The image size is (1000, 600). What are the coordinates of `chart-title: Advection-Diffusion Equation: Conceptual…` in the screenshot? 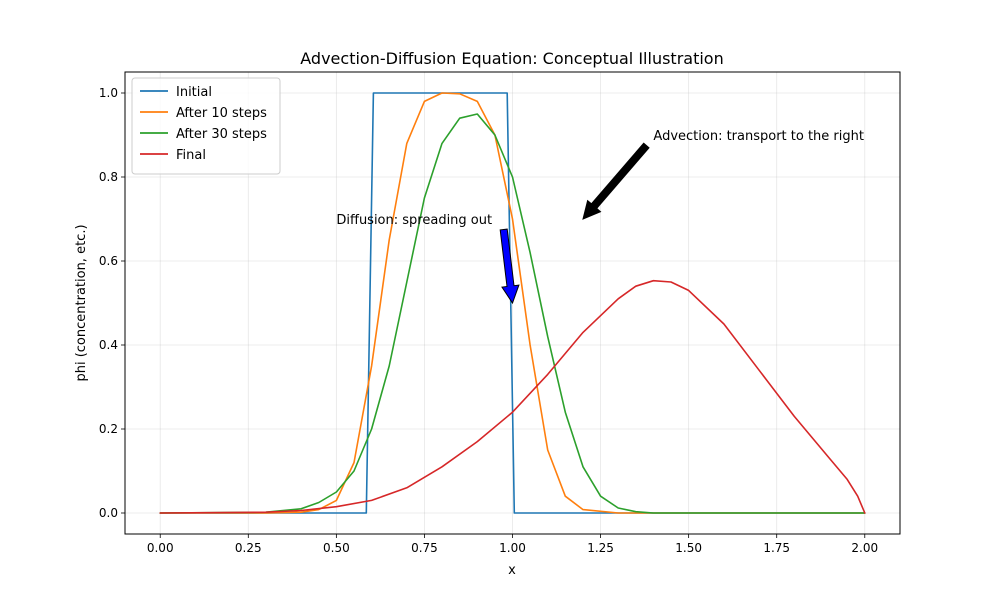 It's located at (511, 58).